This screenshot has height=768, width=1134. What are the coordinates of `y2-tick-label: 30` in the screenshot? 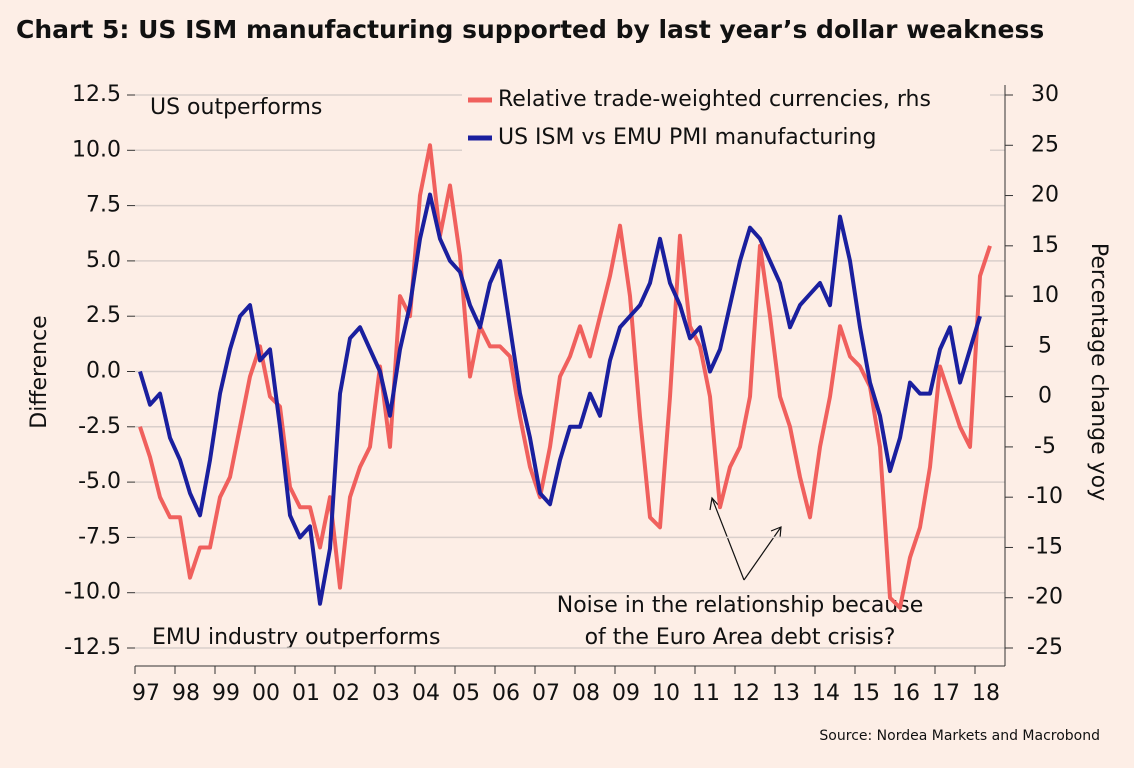 It's located at (1045, 94).